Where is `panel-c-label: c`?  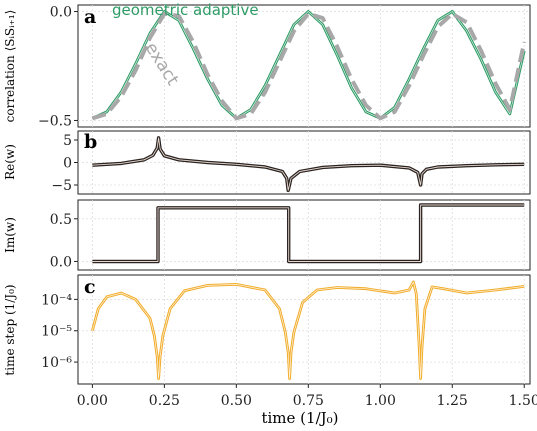
panel-c-label: c is located at coordinates (90, 287).